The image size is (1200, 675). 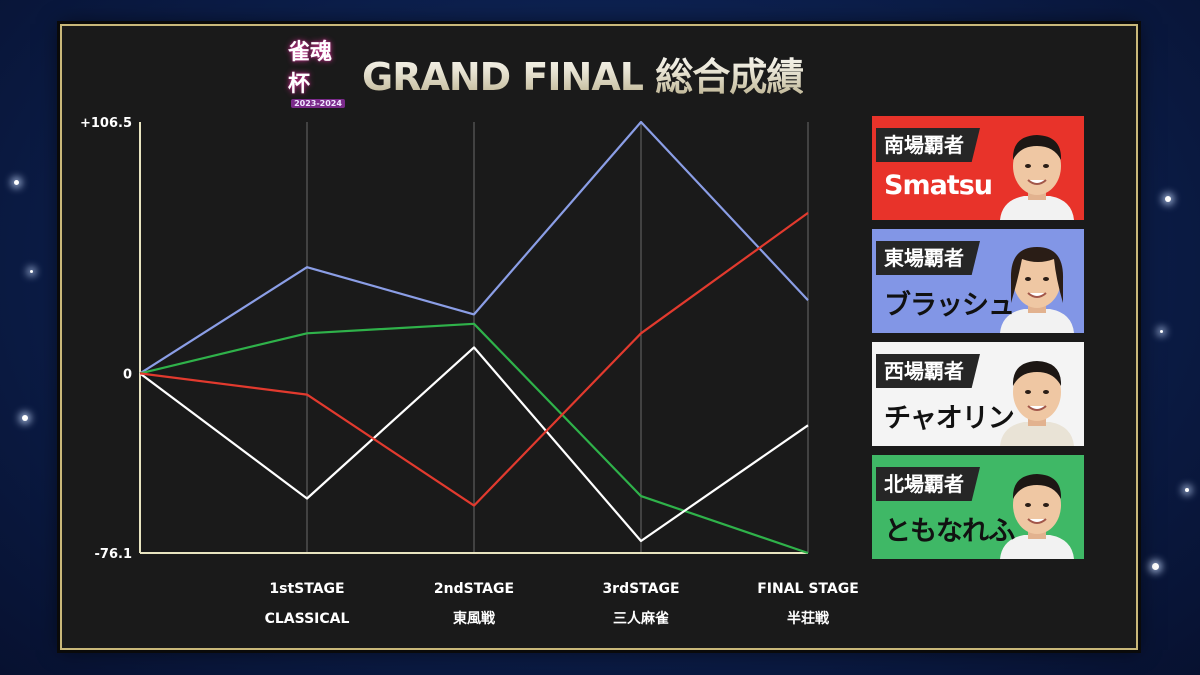 I want to click on player-name: チャオリン, so click(x=949, y=418).